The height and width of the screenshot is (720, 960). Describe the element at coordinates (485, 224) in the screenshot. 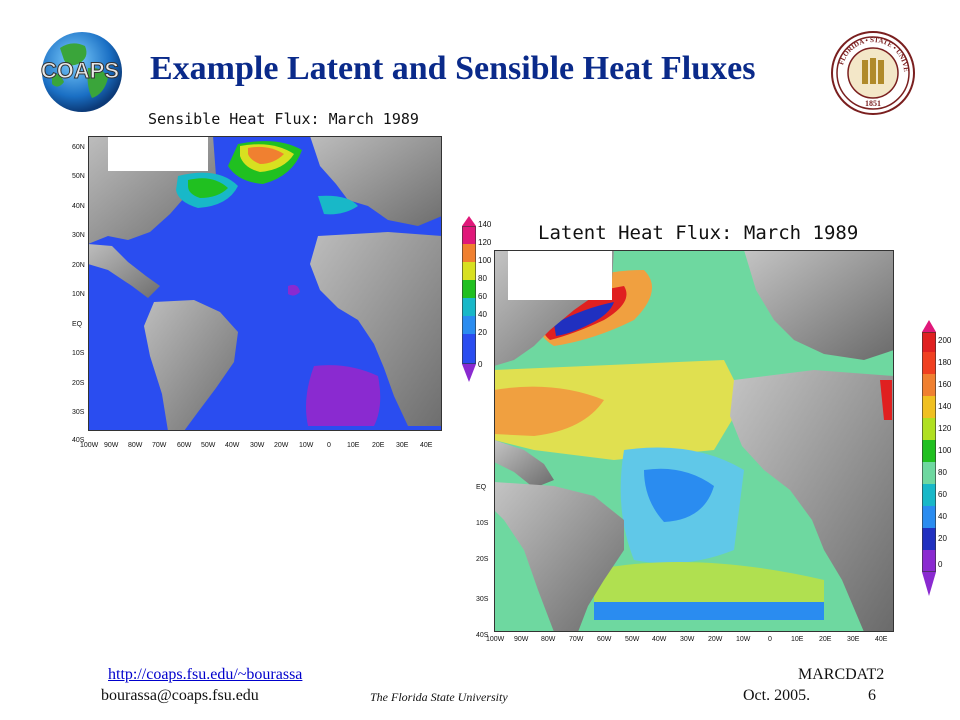

I see `sensible-cb-tick: 140` at that location.